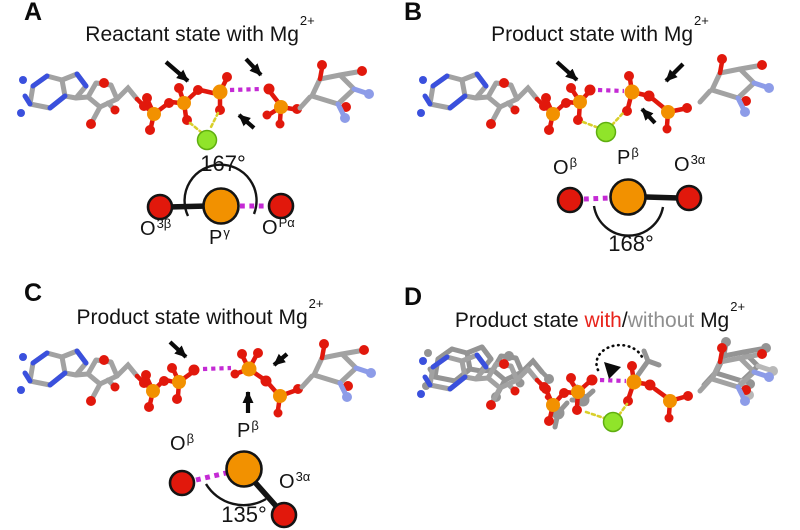  I want to click on triphosphate-chain, so click(187, 103).